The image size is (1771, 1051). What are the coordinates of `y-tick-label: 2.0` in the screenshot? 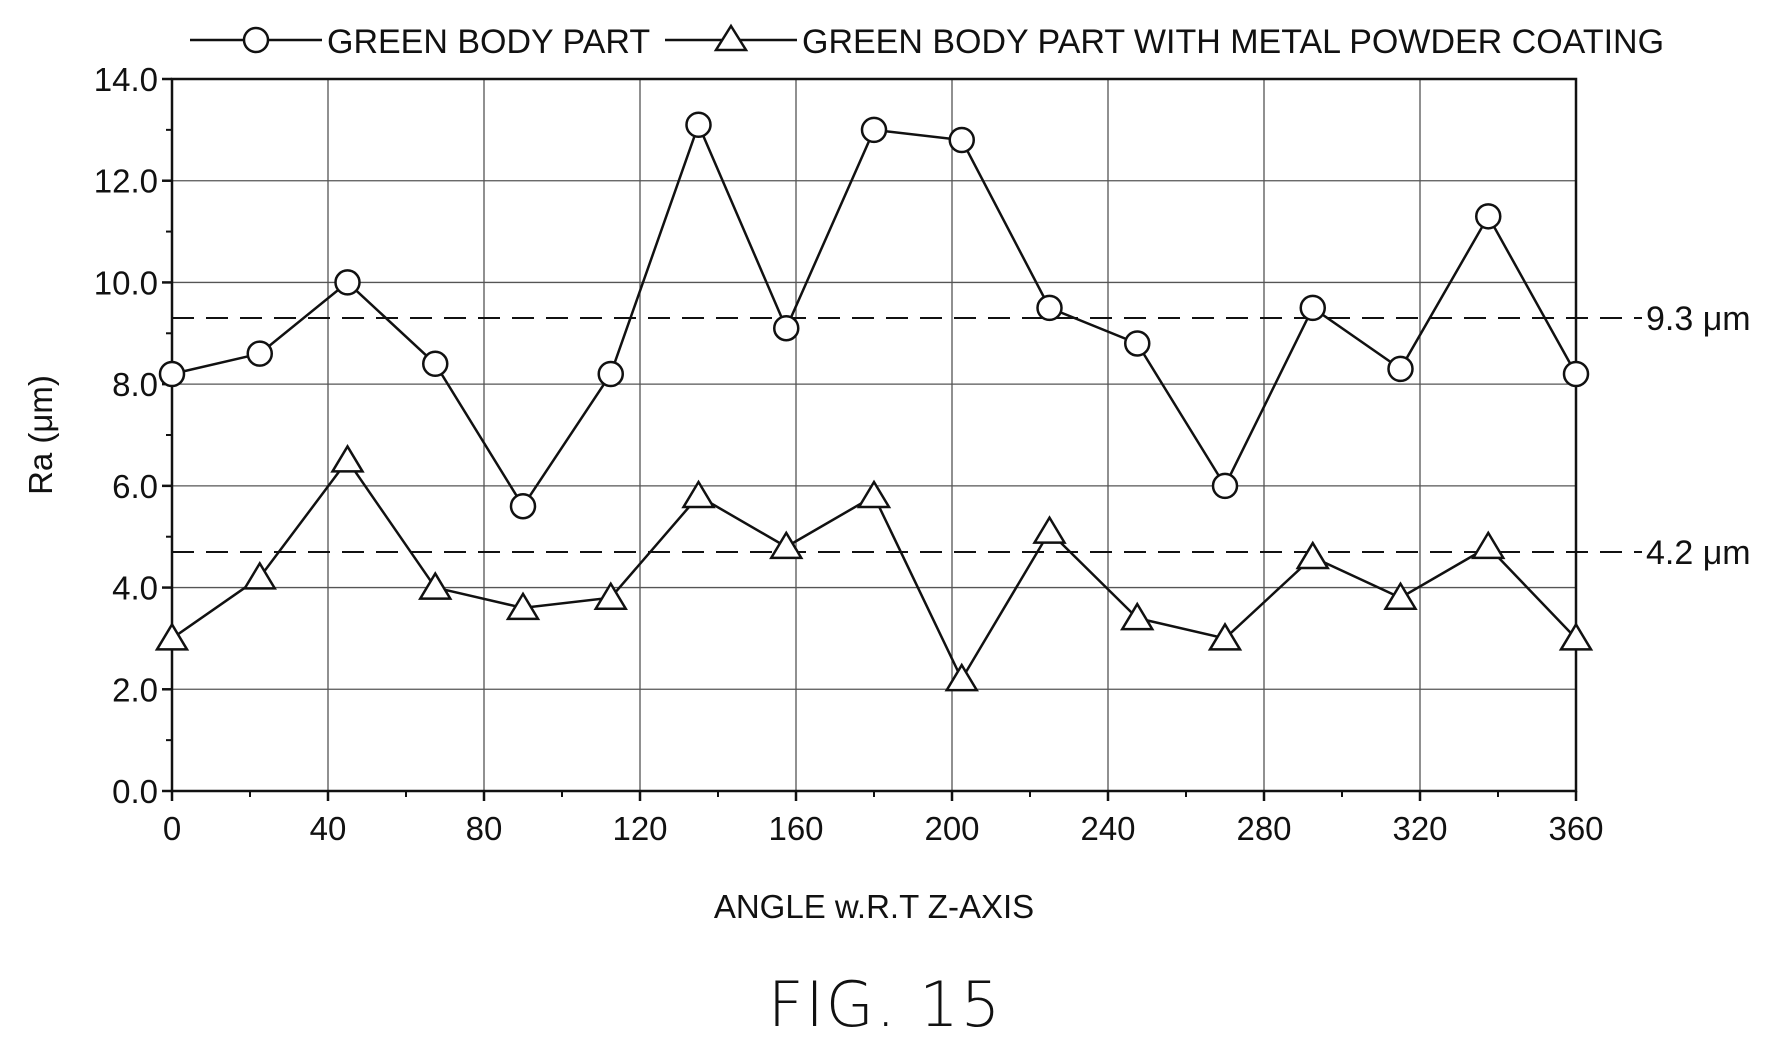 It's located at (135, 689).